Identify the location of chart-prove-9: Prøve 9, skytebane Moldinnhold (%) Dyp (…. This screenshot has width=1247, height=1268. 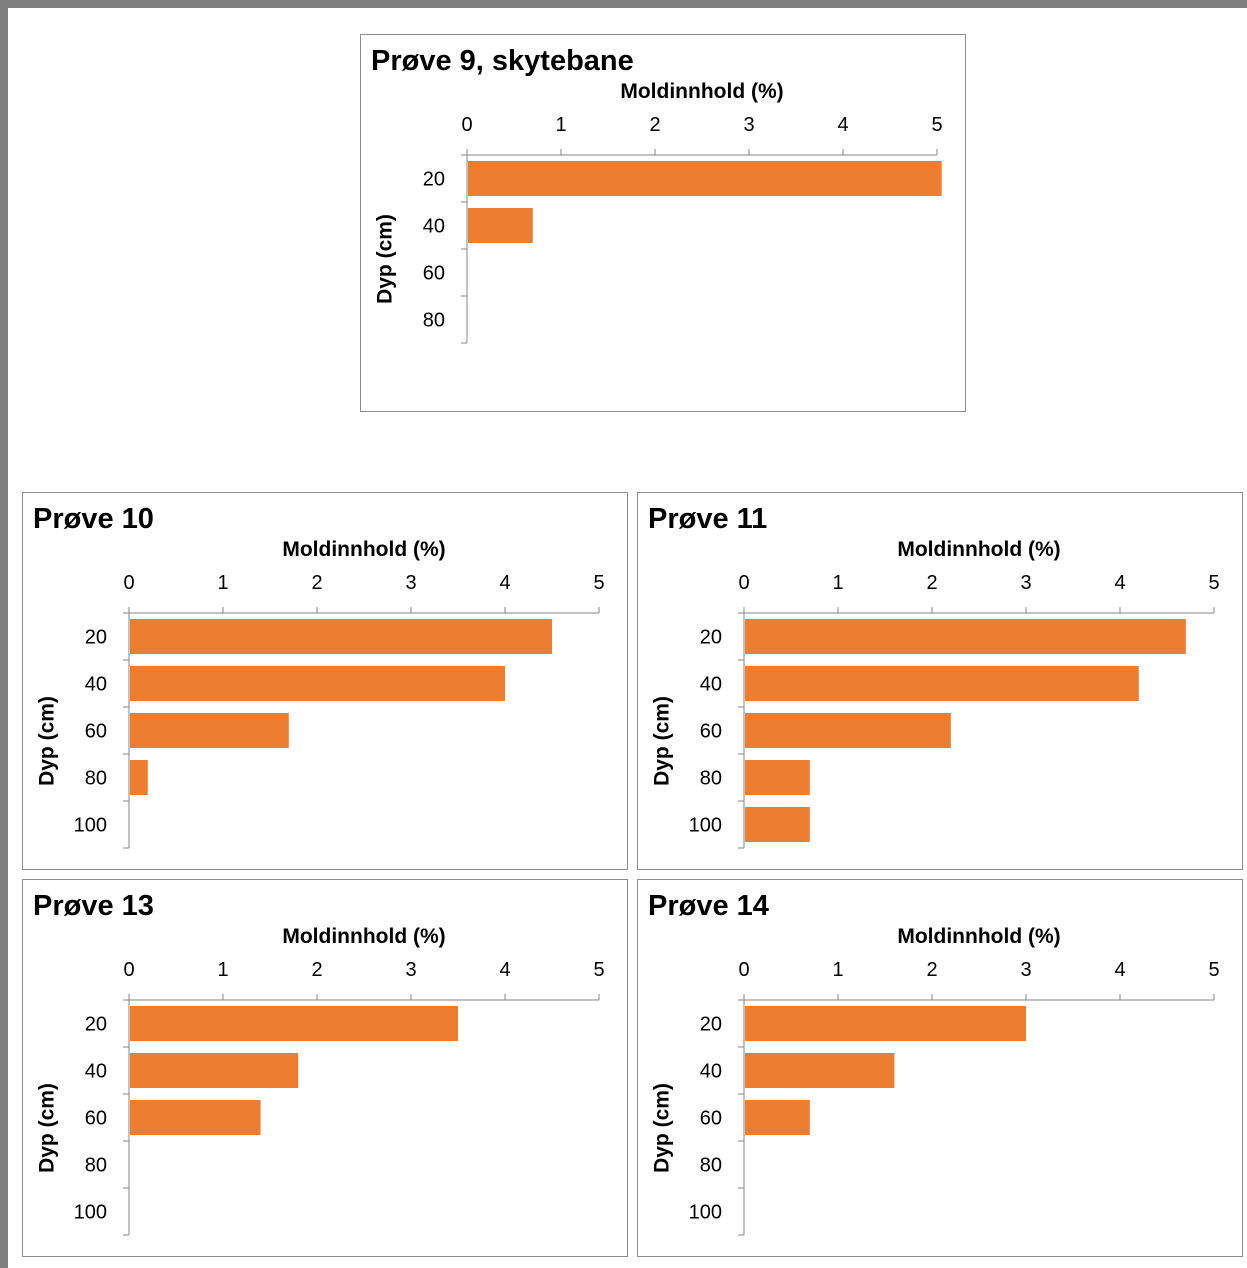
(663, 223).